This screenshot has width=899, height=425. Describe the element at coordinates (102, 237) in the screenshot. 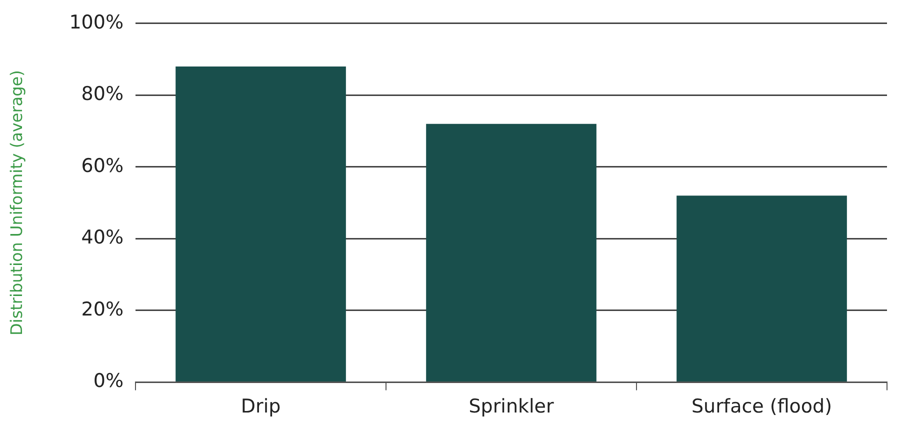

I see `y-tick-label: 40%` at that location.